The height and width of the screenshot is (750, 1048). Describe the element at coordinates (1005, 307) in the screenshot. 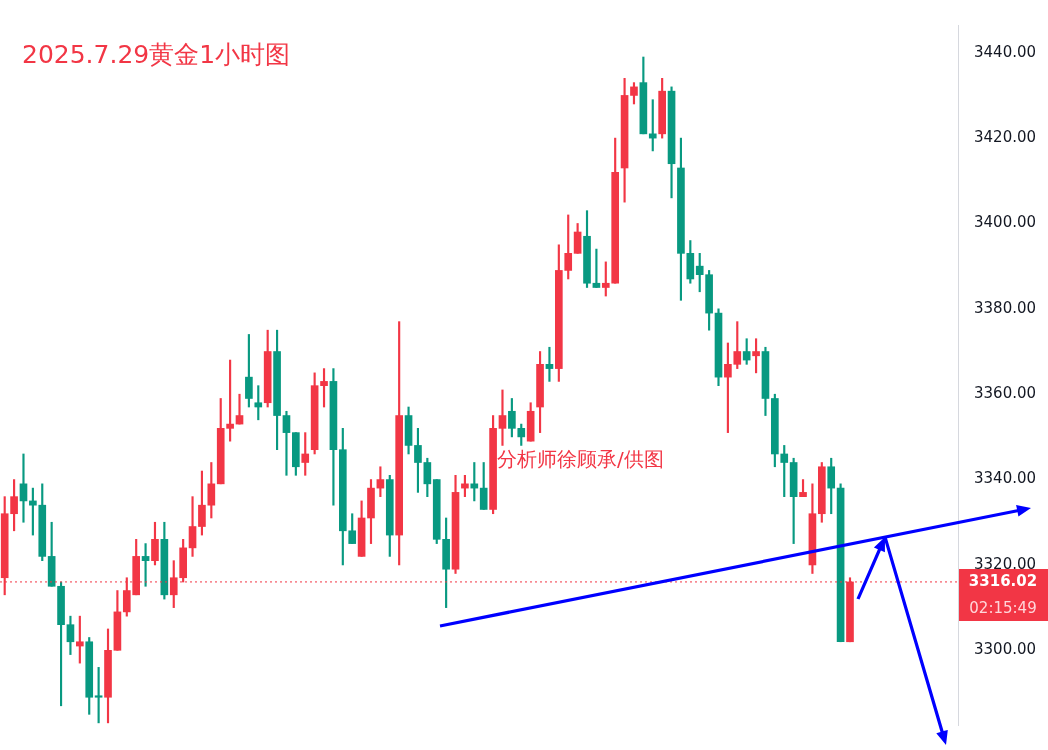

I see `y-tick-label: 3380.00` at that location.